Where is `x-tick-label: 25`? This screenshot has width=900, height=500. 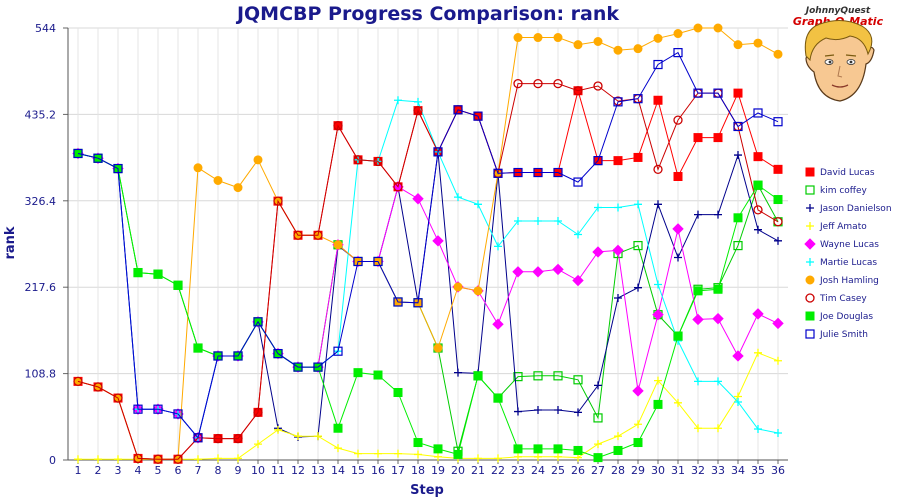
x-tick-label: 25 is located at coordinates (558, 470).